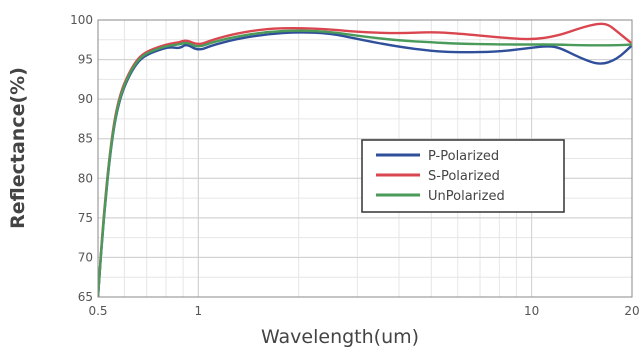 The width and height of the screenshot is (640, 355). What do you see at coordinates (463, 156) in the screenshot?
I see `legend-label-p-polarized: P-Polarized` at bounding box center [463, 156].